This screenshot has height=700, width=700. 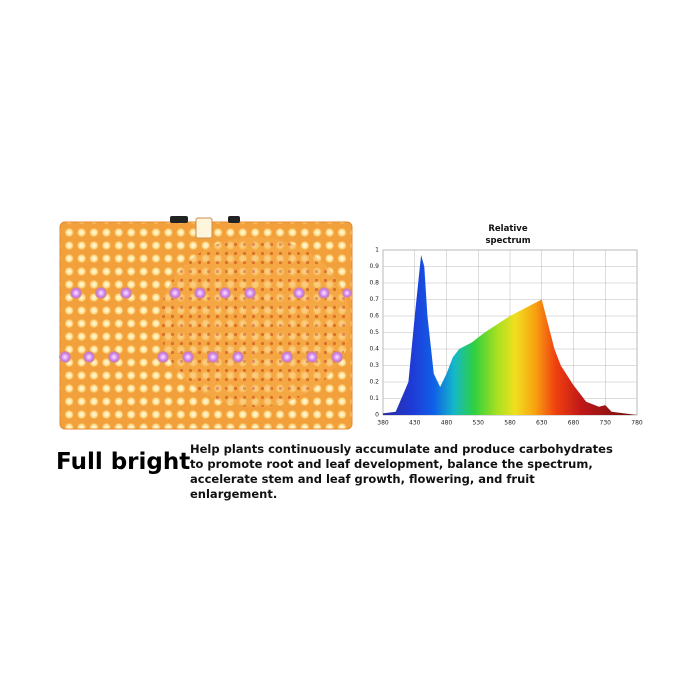 What do you see at coordinates (377, 415) in the screenshot?
I see `y-tick-label: 0` at bounding box center [377, 415].